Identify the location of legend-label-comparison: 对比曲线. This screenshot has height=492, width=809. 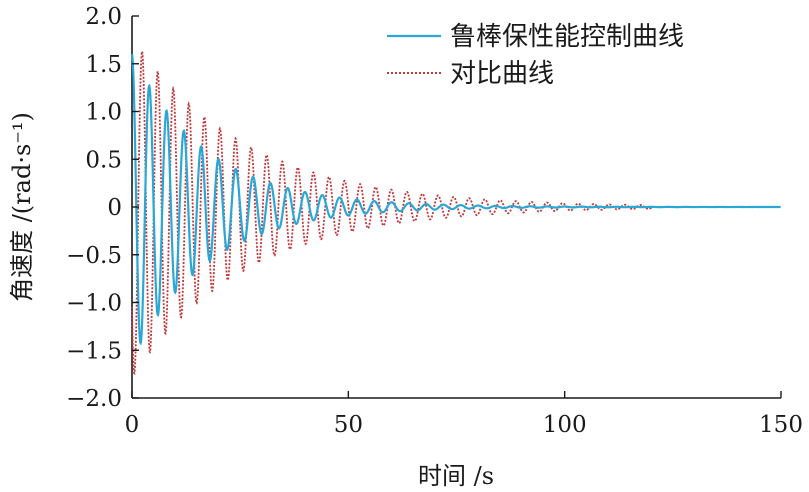
(502, 74).